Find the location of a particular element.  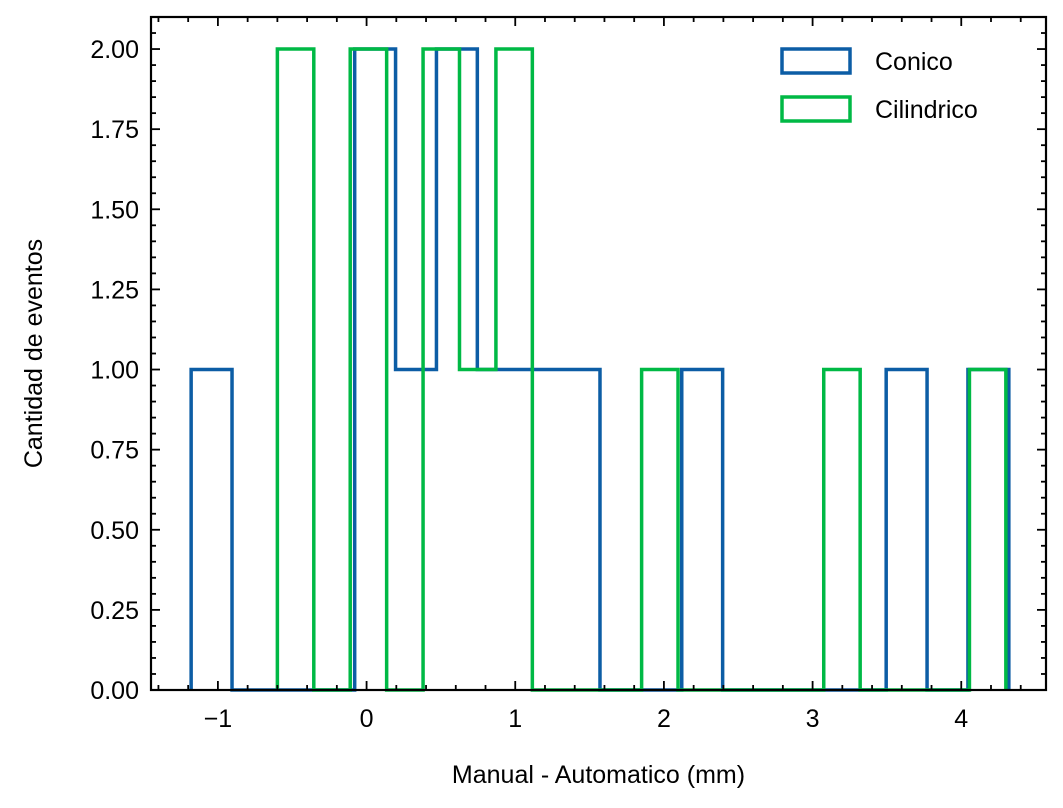

y-tick-label: 0.50 is located at coordinates (114, 531).